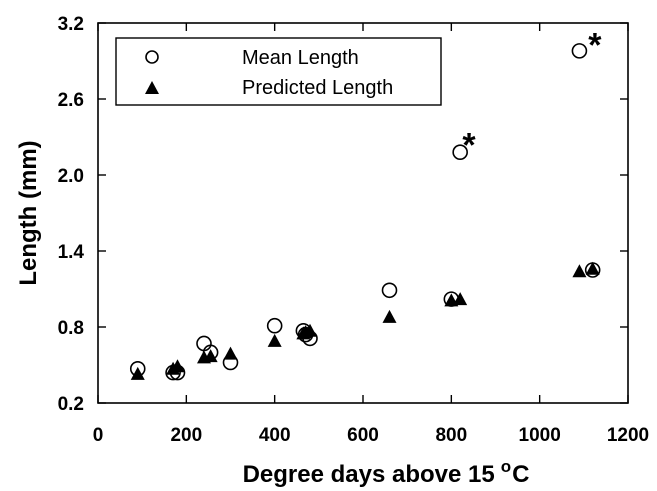  What do you see at coordinates (506, 466) in the screenshot?
I see `x-axis-title-superscript: o` at bounding box center [506, 466].